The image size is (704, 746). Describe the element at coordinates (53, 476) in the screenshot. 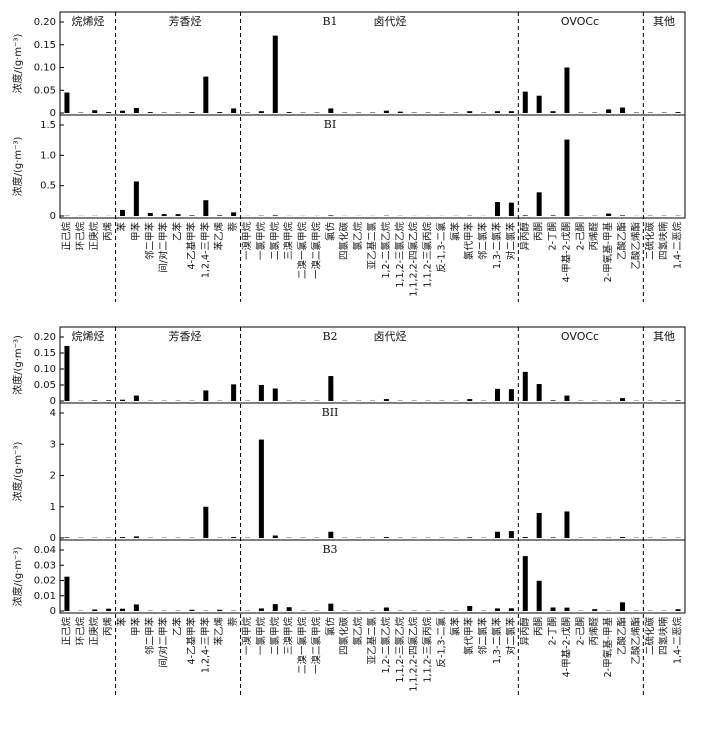

I see `y-tick-label: 2` at that location.